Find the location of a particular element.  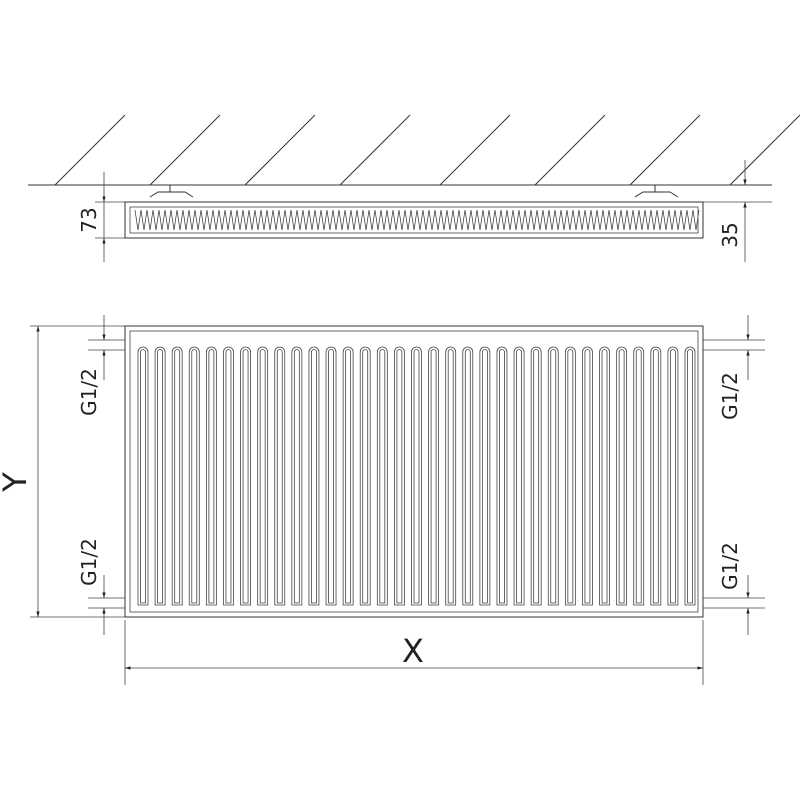

height-label: Y is located at coordinates (17, 482).